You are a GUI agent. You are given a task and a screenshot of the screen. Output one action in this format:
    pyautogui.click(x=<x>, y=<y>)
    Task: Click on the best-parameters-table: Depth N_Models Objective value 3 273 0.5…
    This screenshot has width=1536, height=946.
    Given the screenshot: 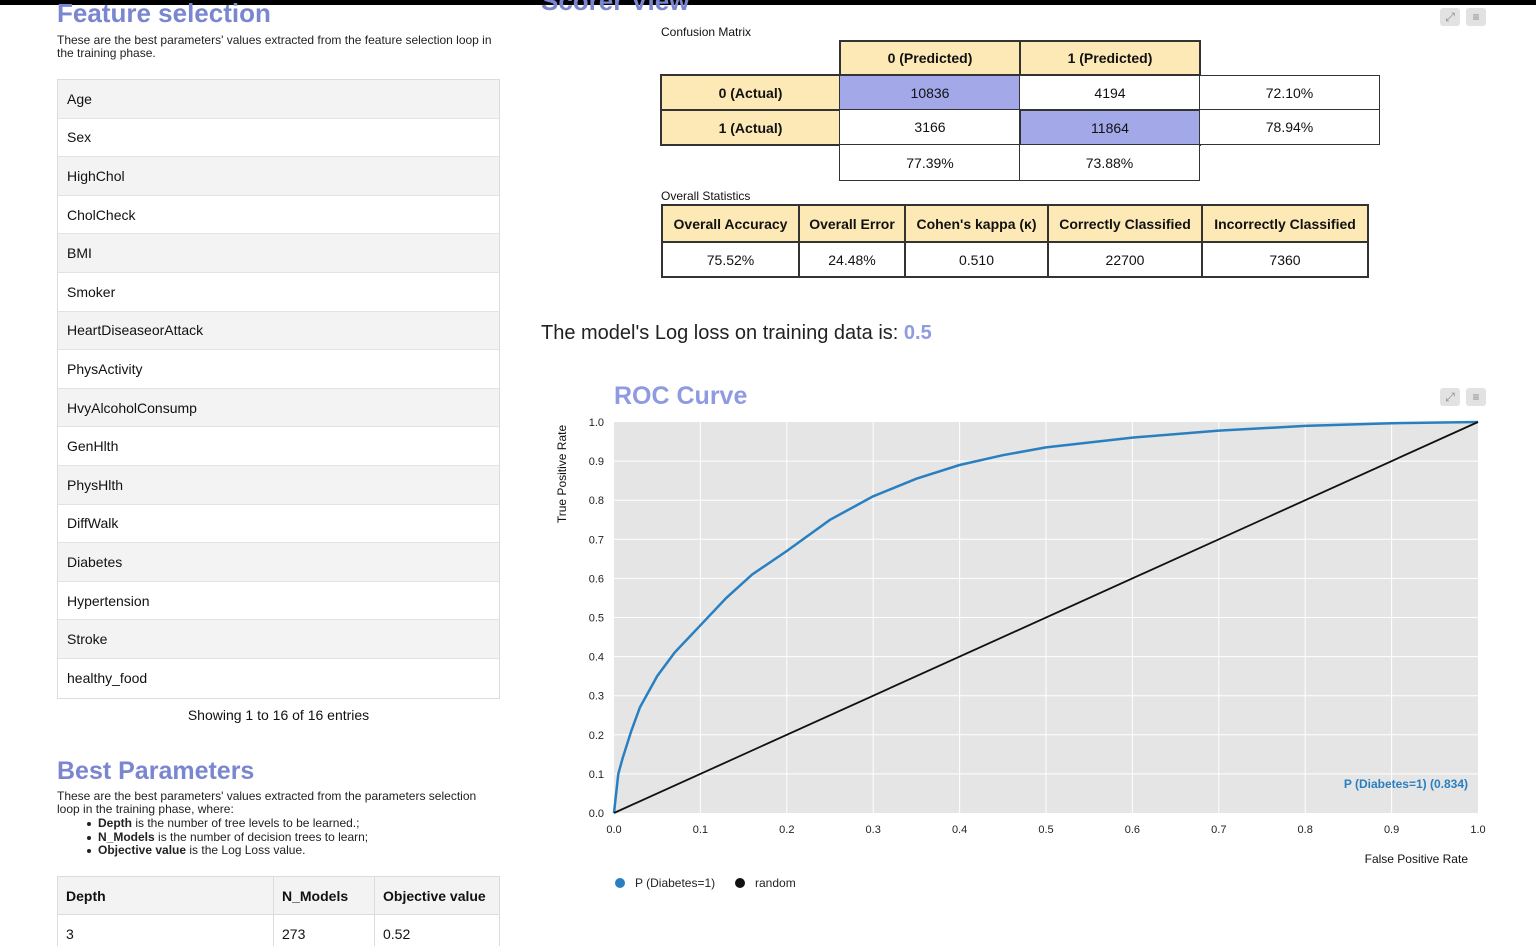 What is the action you would take?
    pyautogui.click(x=278, y=911)
    